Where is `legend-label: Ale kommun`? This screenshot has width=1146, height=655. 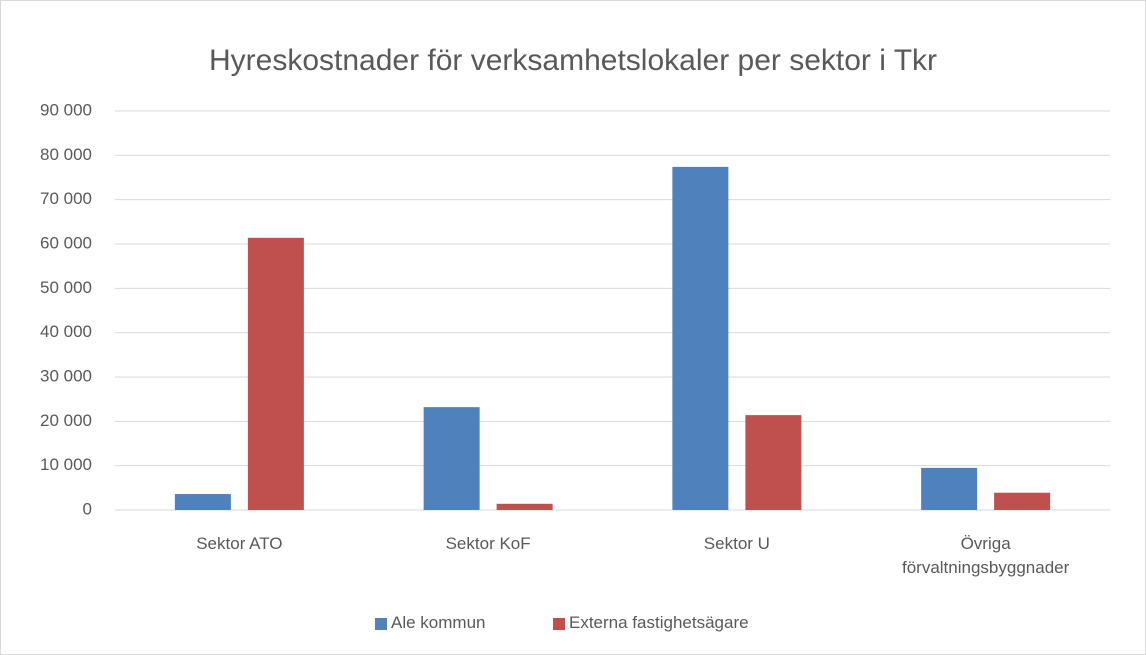
legend-label: Ale kommun is located at coordinates (438, 622).